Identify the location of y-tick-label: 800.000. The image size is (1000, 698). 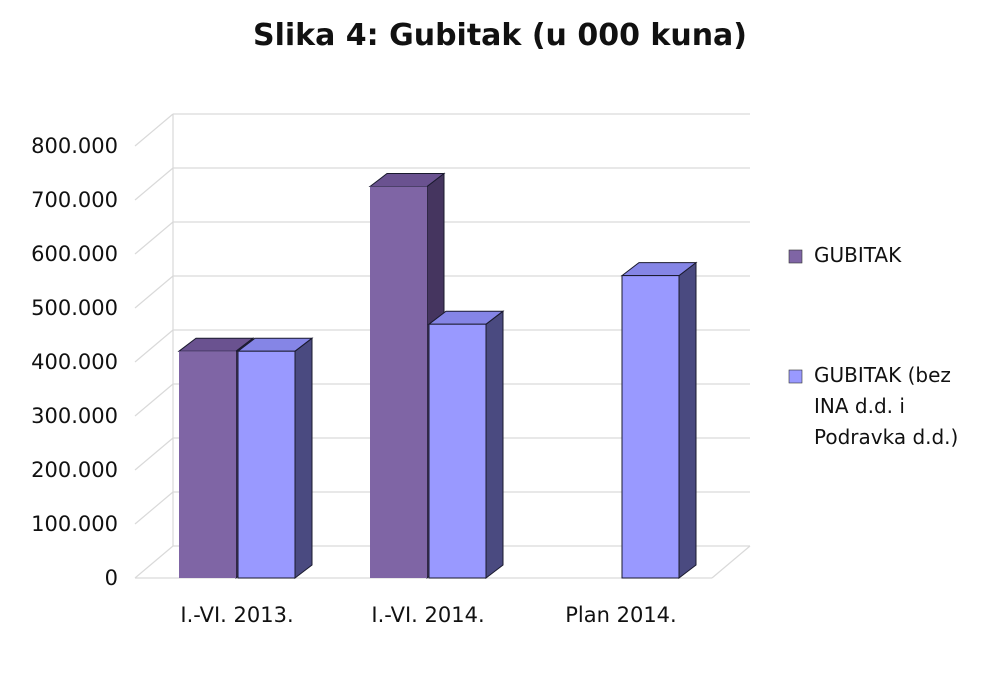
(74, 146).